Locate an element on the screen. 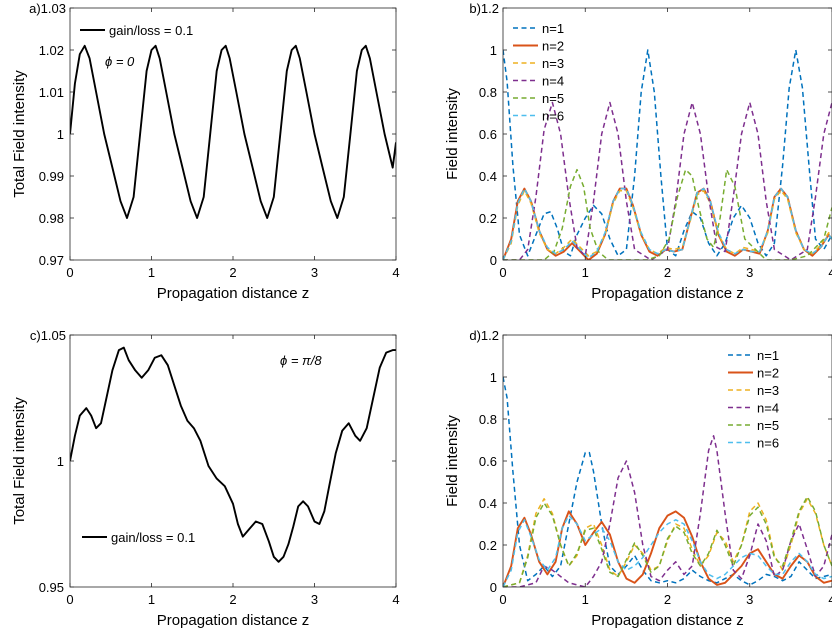 The image size is (832, 637). annotation: ϕ = 0 is located at coordinates (120, 61).